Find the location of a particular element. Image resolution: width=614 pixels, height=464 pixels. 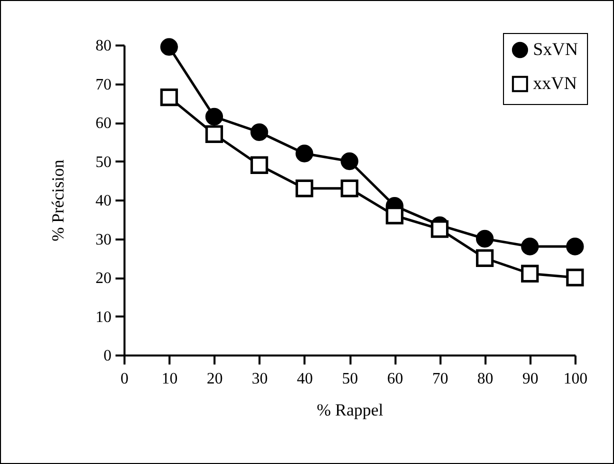

x-tick-label: 40 is located at coordinates (304, 379).